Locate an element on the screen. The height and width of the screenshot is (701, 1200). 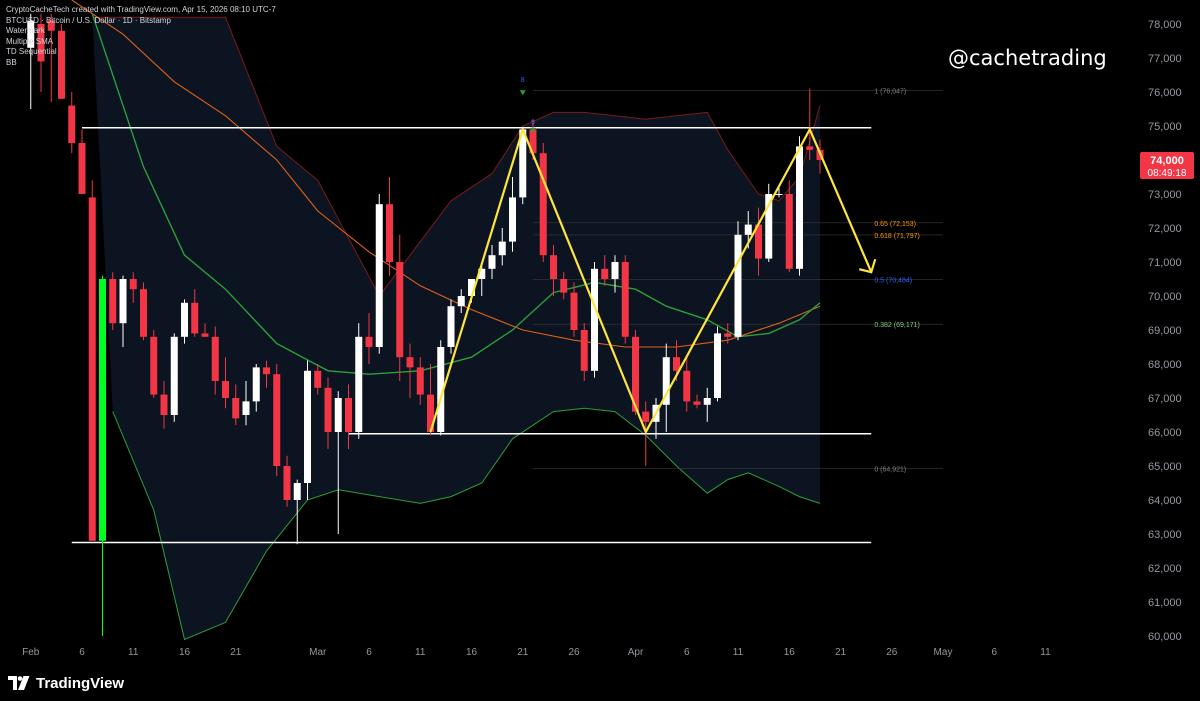
price-tick-label: 63,000 is located at coordinates (1165, 535).